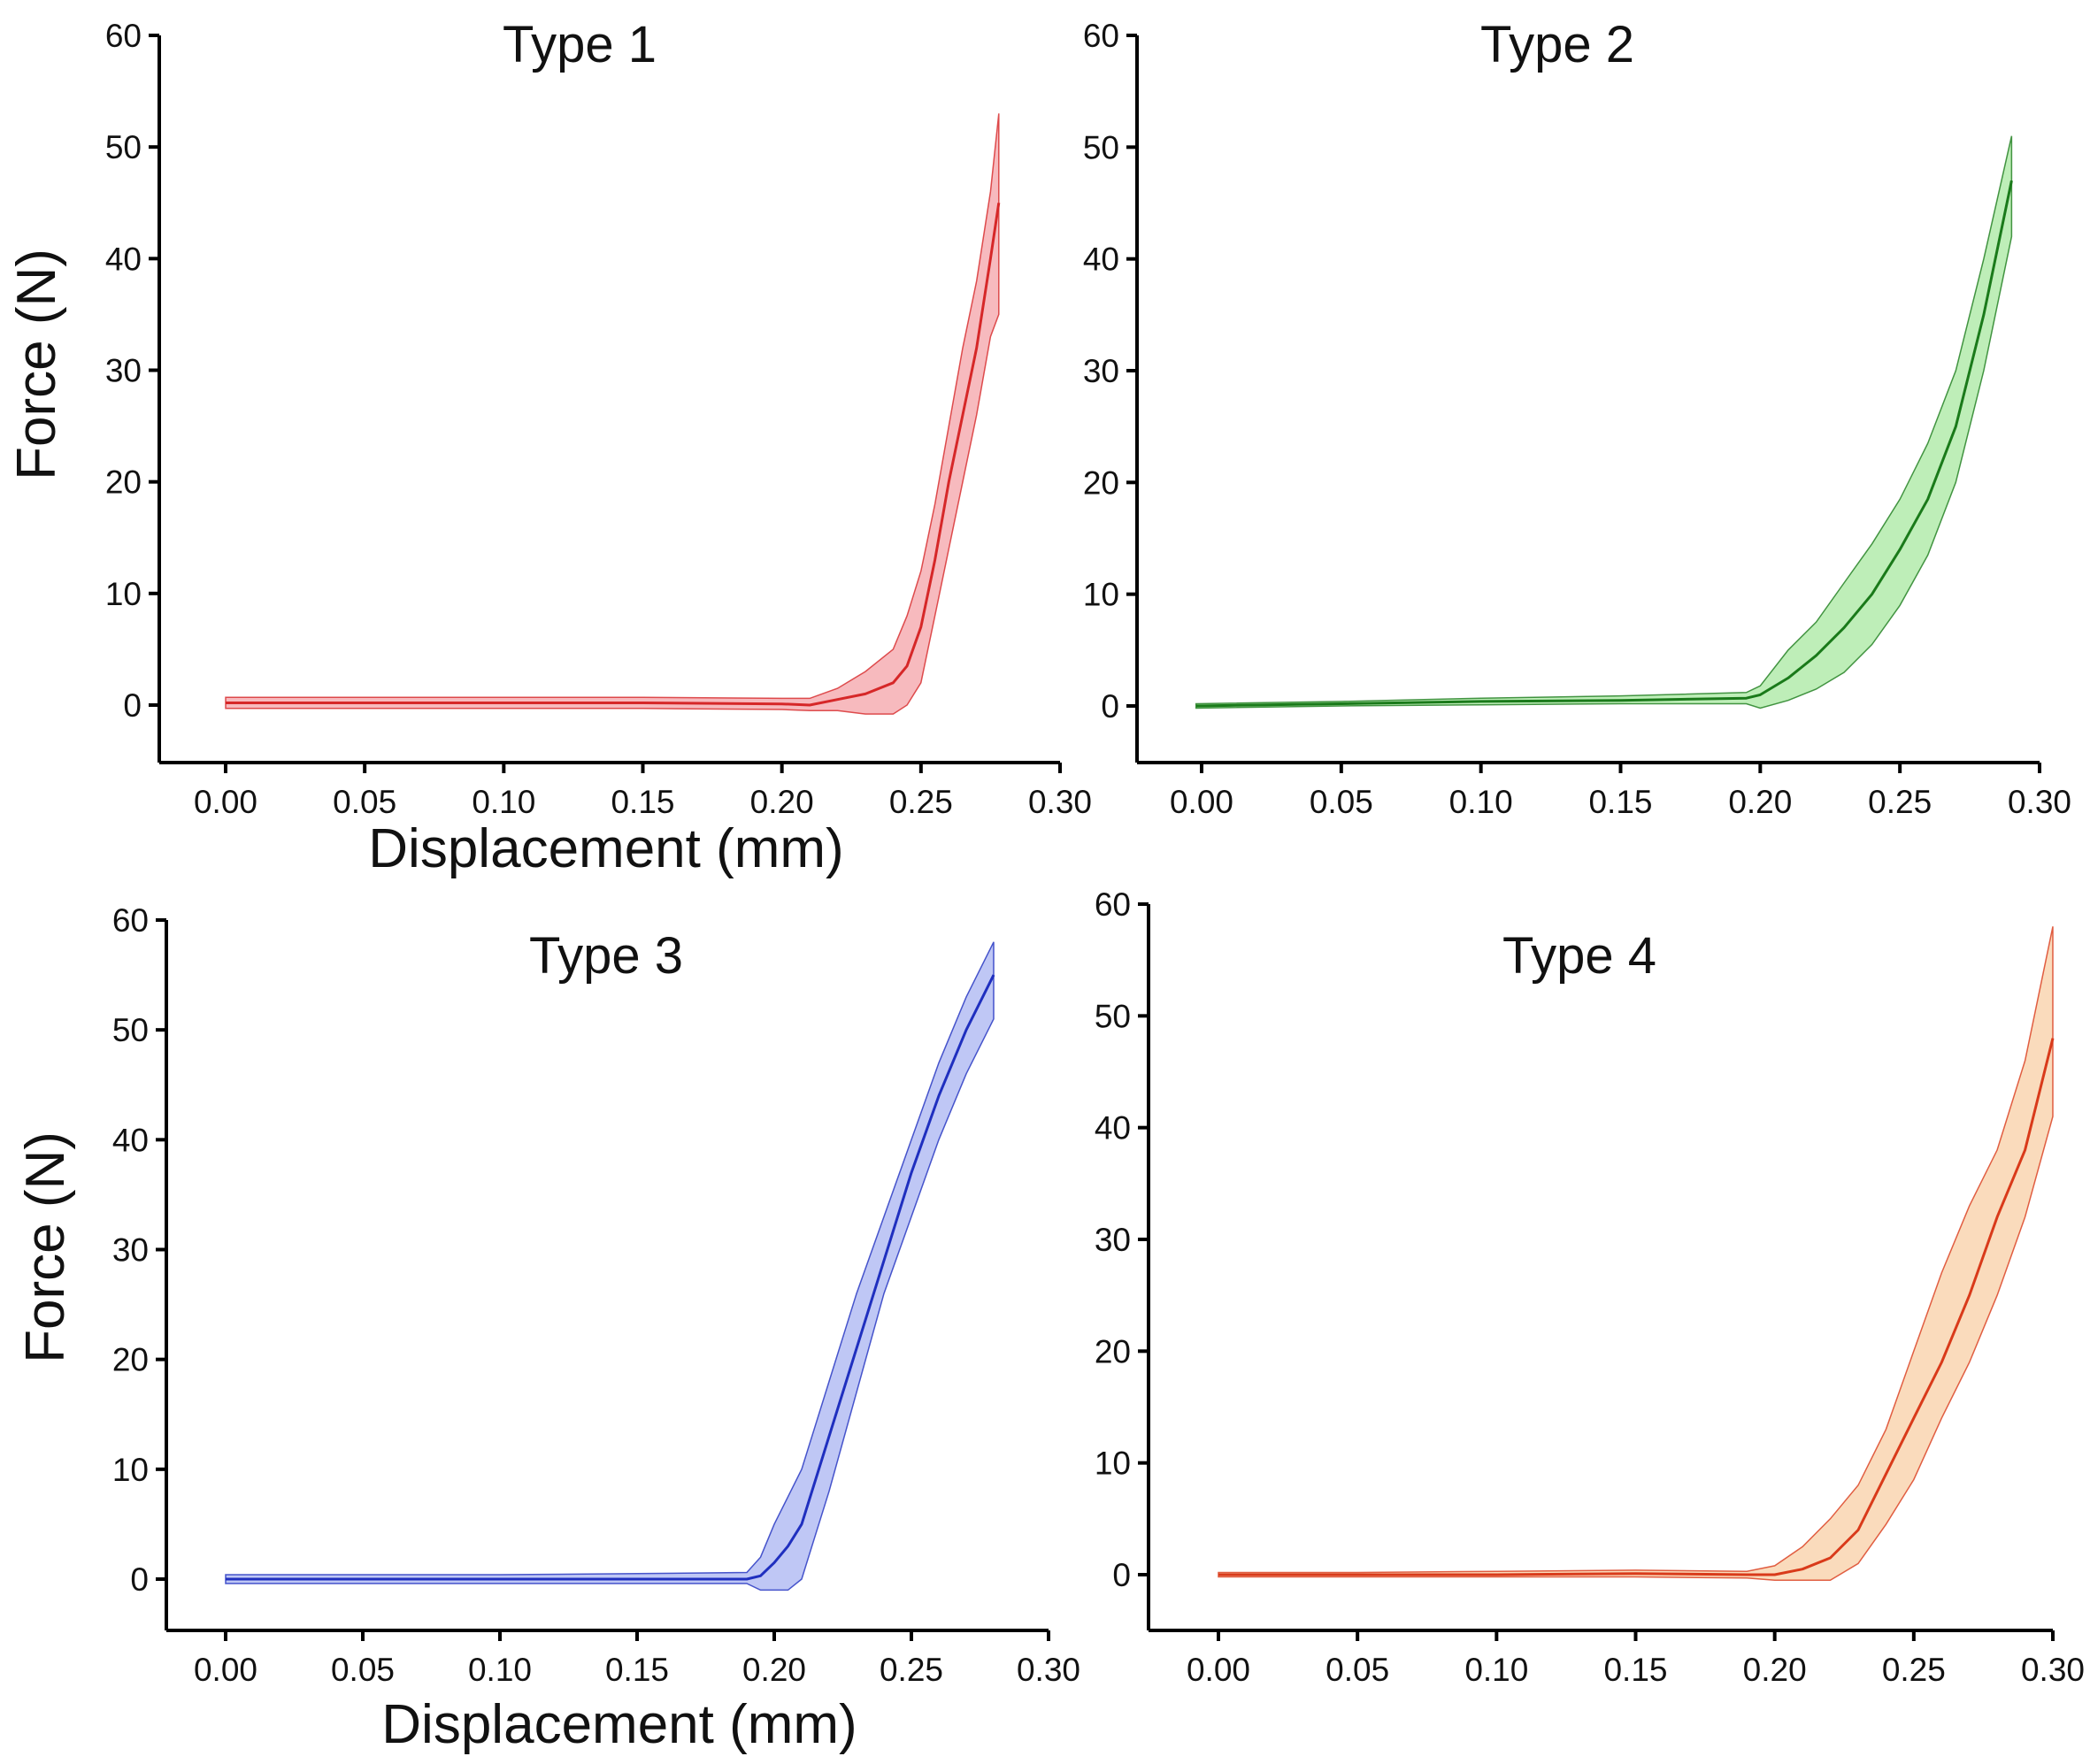 The image size is (2090, 1764). I want to click on x-axis-title-bottom: Displacement (mm), so click(619, 1724).